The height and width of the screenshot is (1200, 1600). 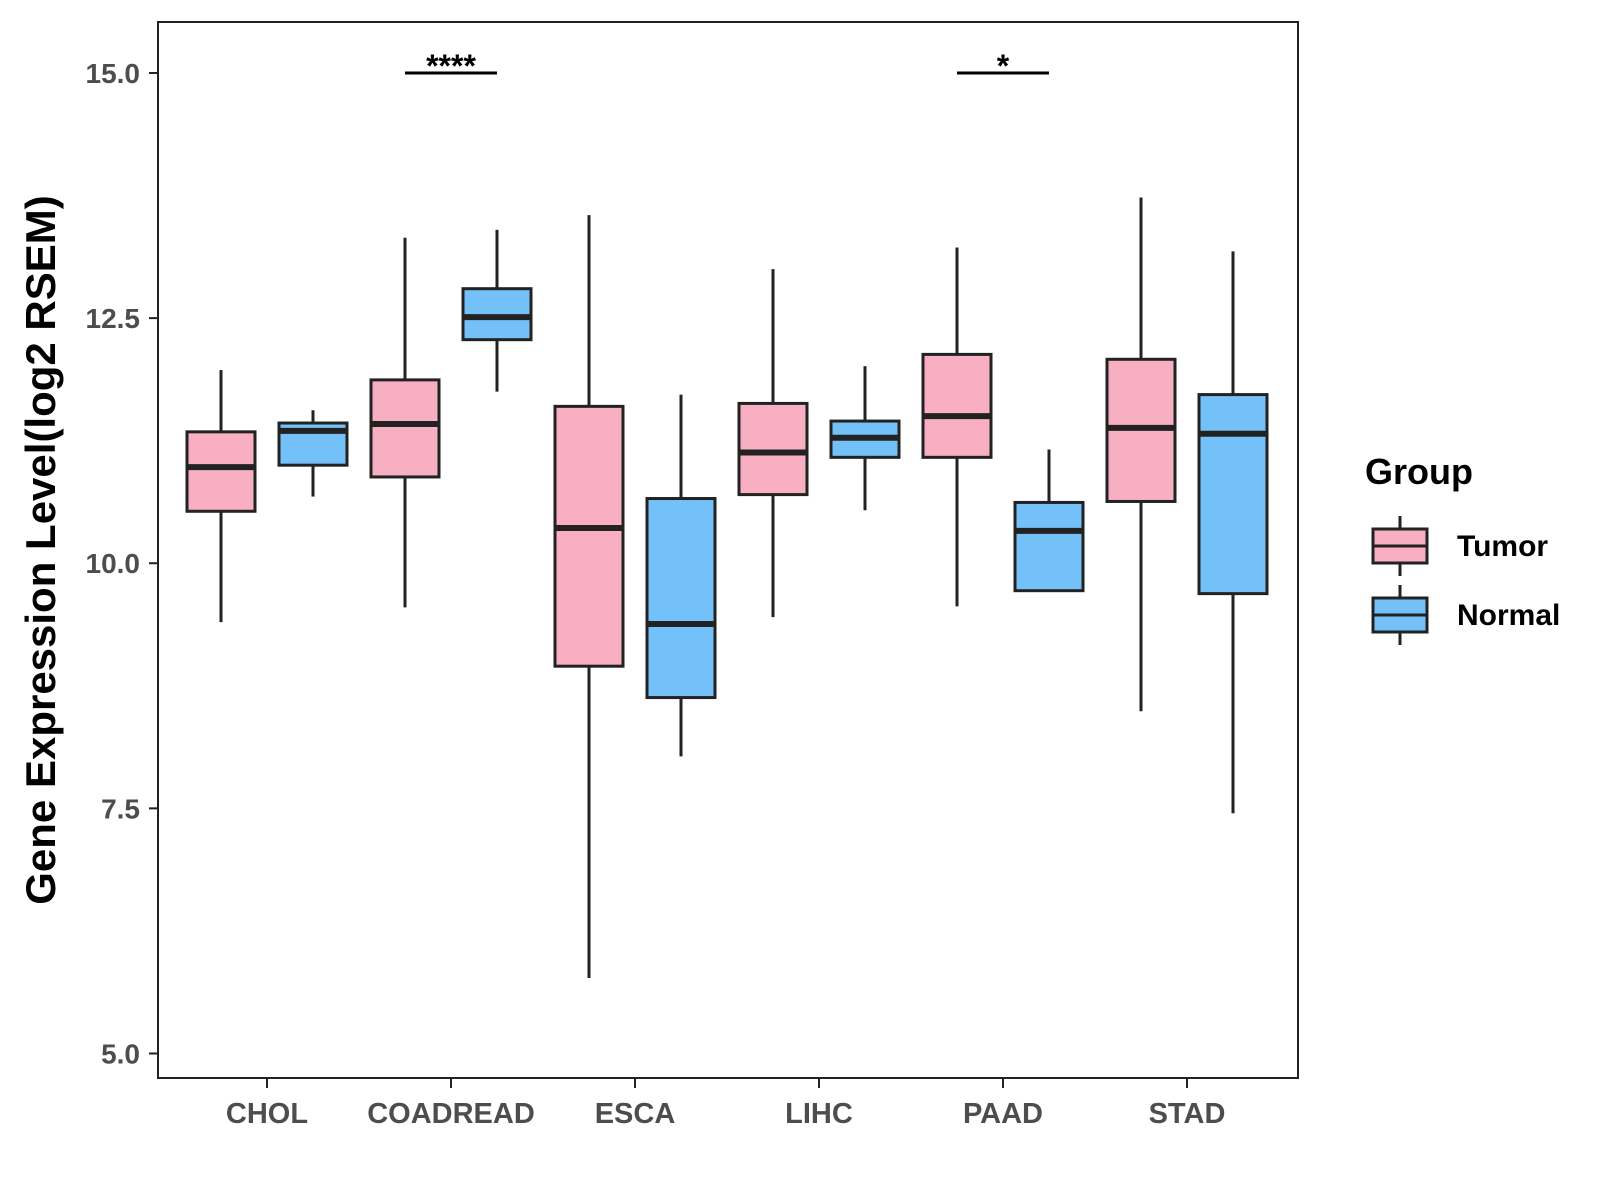 I want to click on box-normal-esca, so click(x=681, y=575).